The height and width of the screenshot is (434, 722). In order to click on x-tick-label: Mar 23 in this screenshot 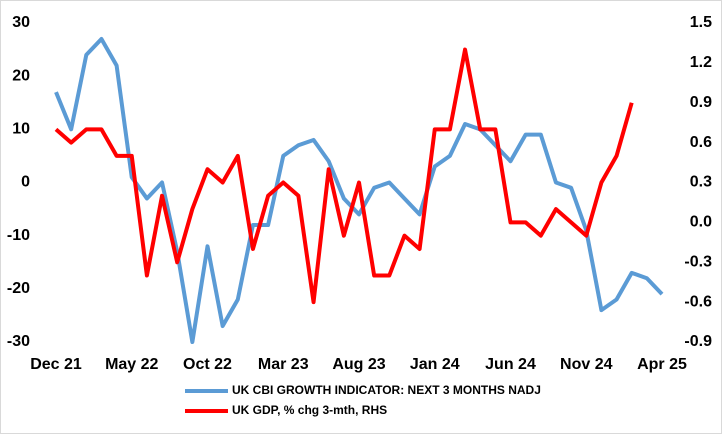, I will do `click(283, 364)`.